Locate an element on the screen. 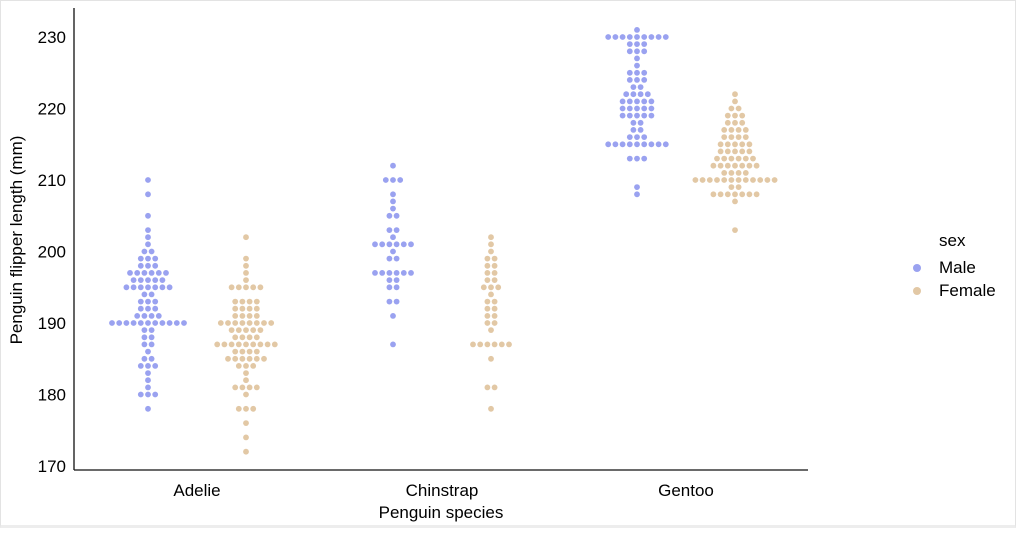 The height and width of the screenshot is (543, 1024). y-axis-label: Penguin flipper length (mm) is located at coordinates (16, 240).